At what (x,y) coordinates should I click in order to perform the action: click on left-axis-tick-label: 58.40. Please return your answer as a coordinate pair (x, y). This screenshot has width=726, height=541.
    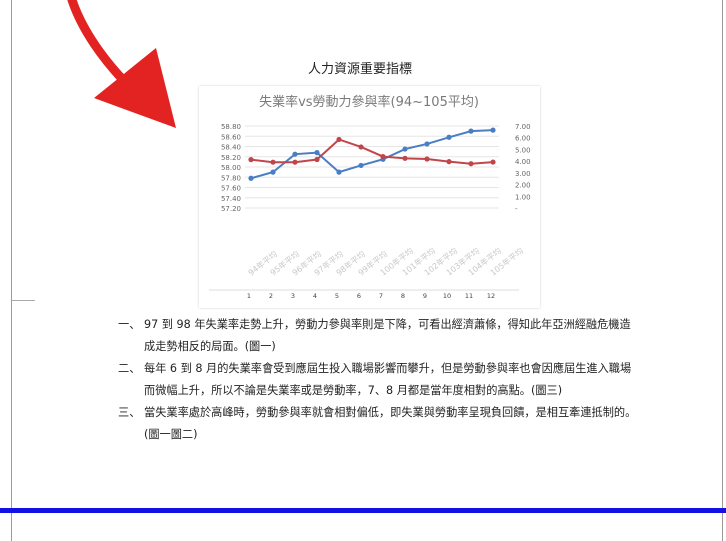
    Looking at the image, I should click on (231, 148).